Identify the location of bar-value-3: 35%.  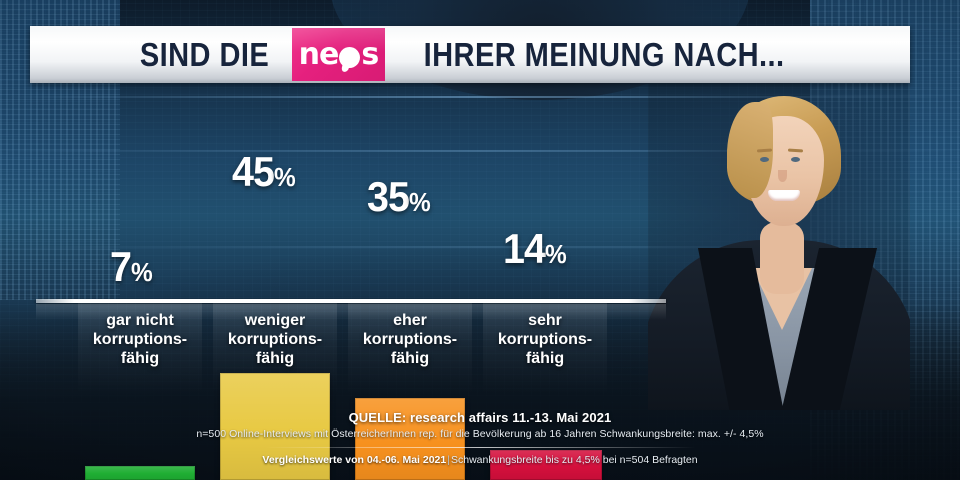
(399, 197).